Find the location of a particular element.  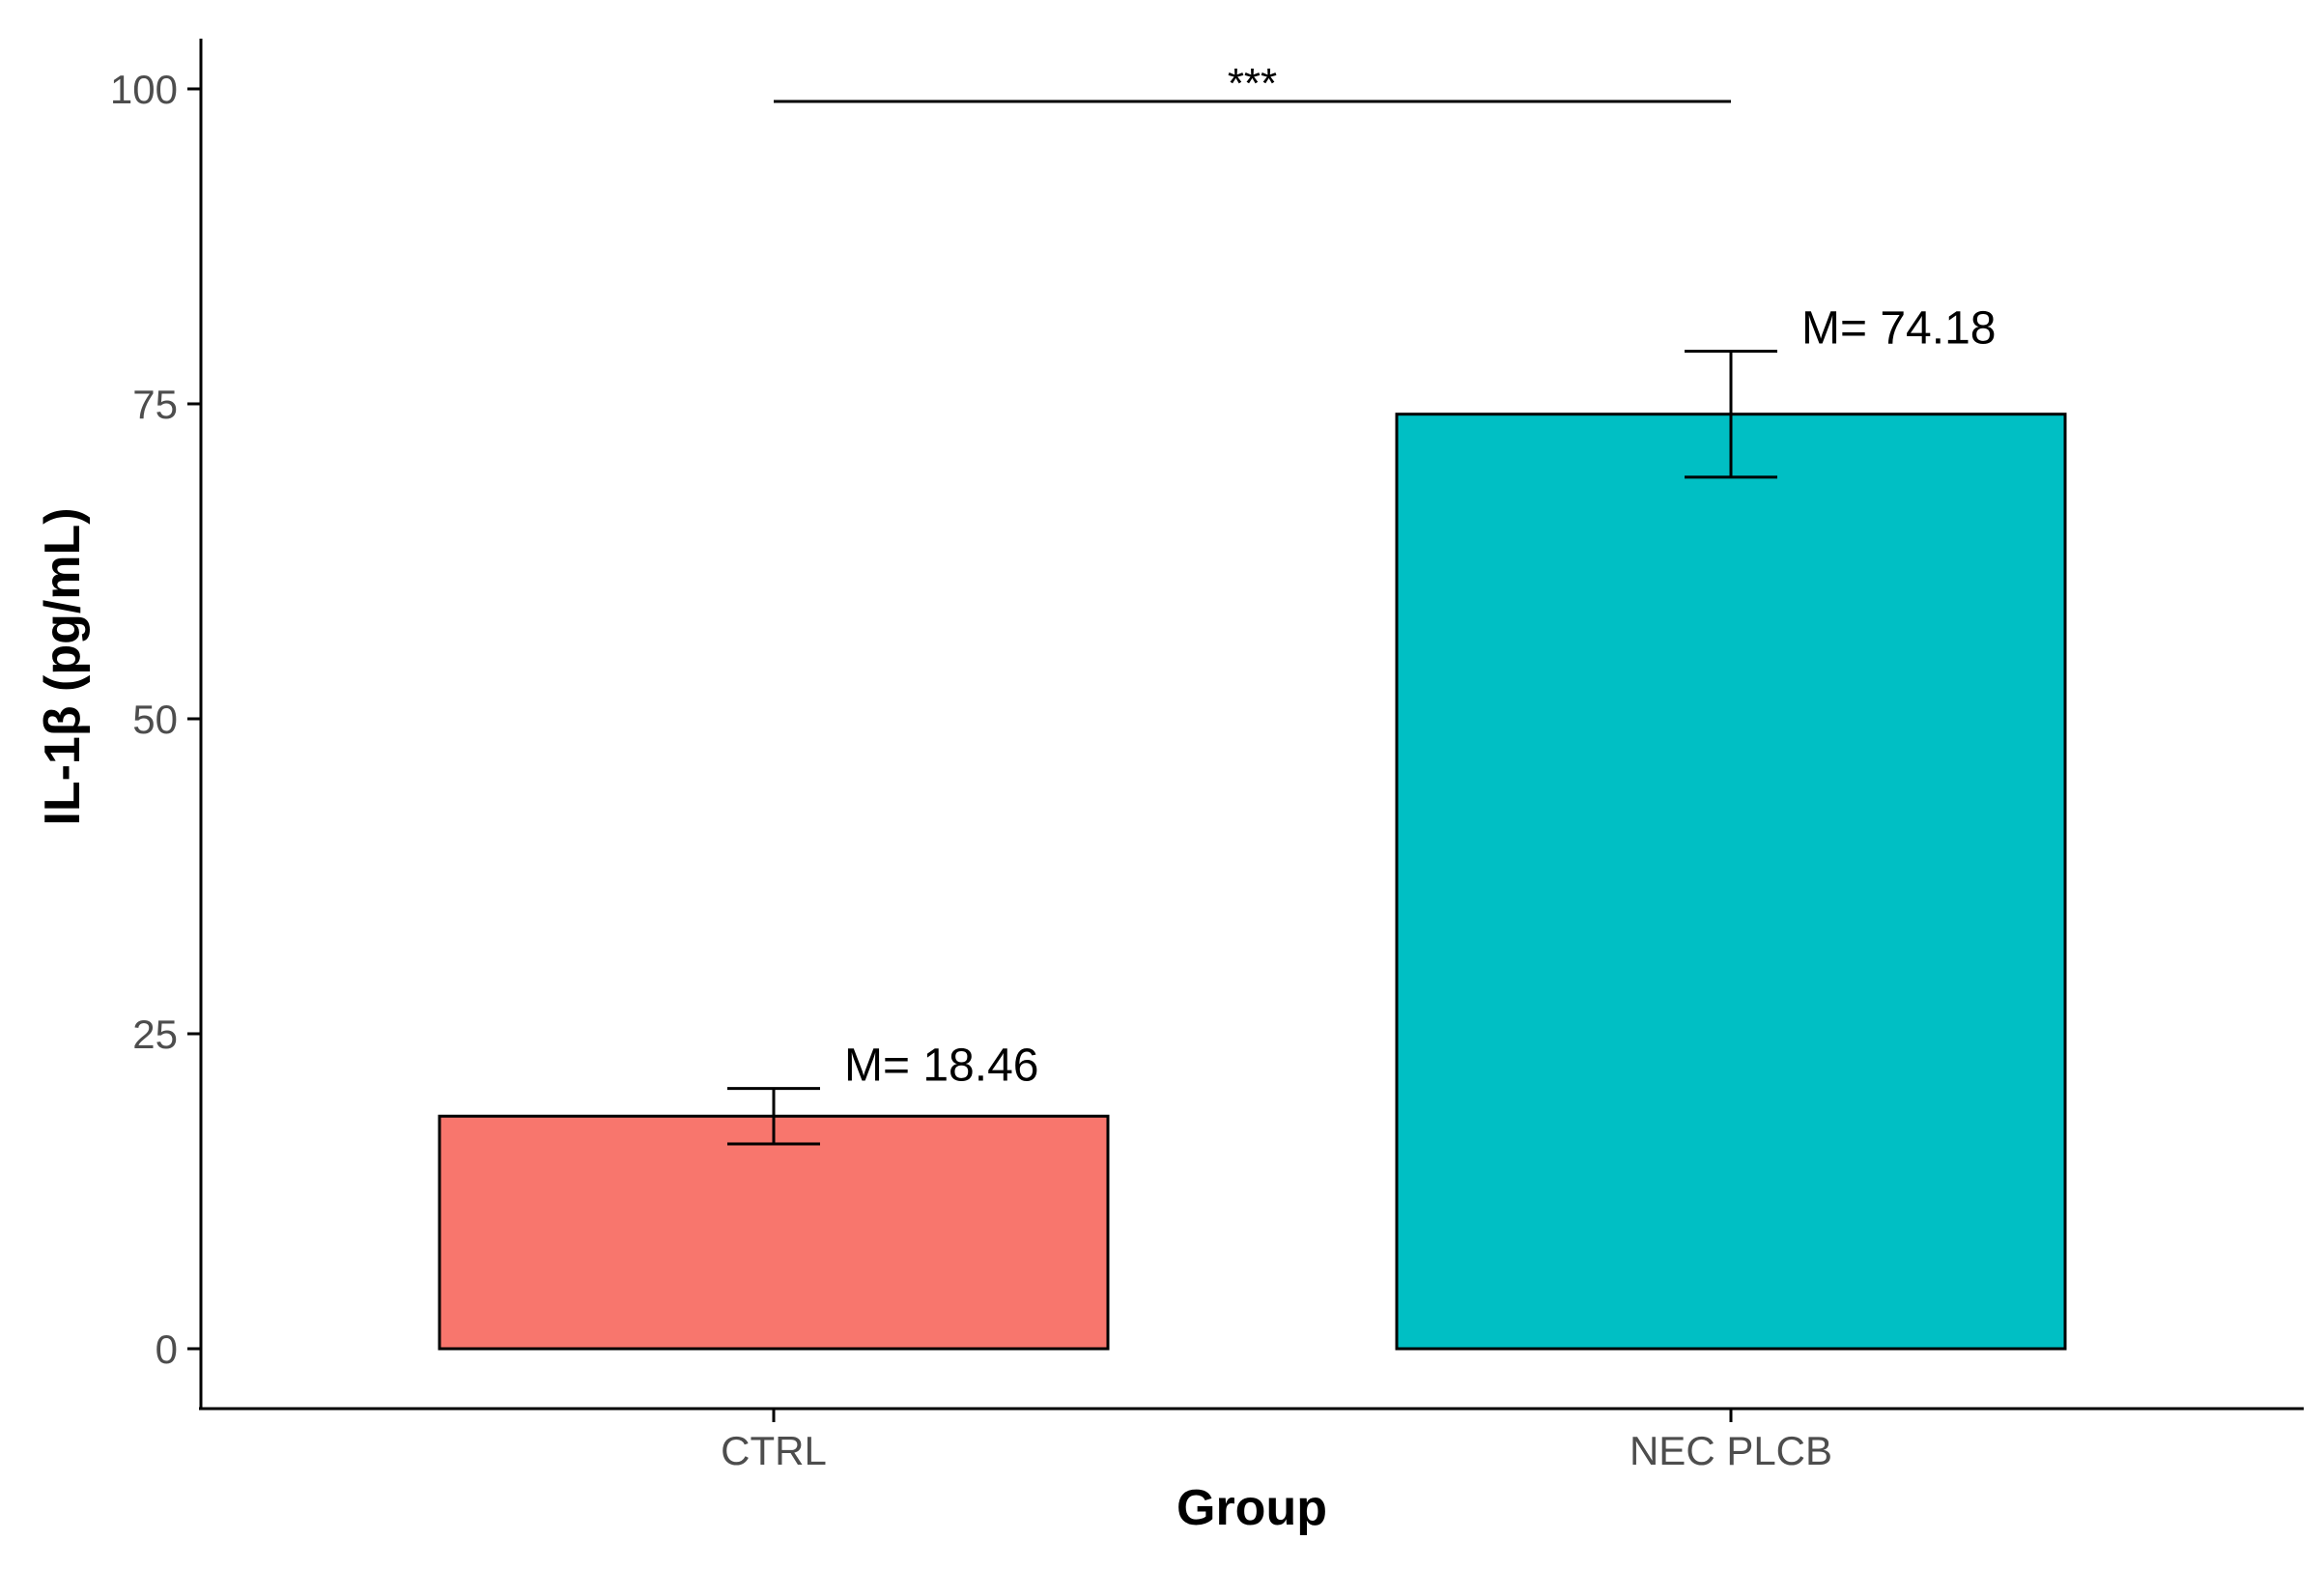

y-axis-title: IL-1β (pg/mL) is located at coordinates (63, 666).